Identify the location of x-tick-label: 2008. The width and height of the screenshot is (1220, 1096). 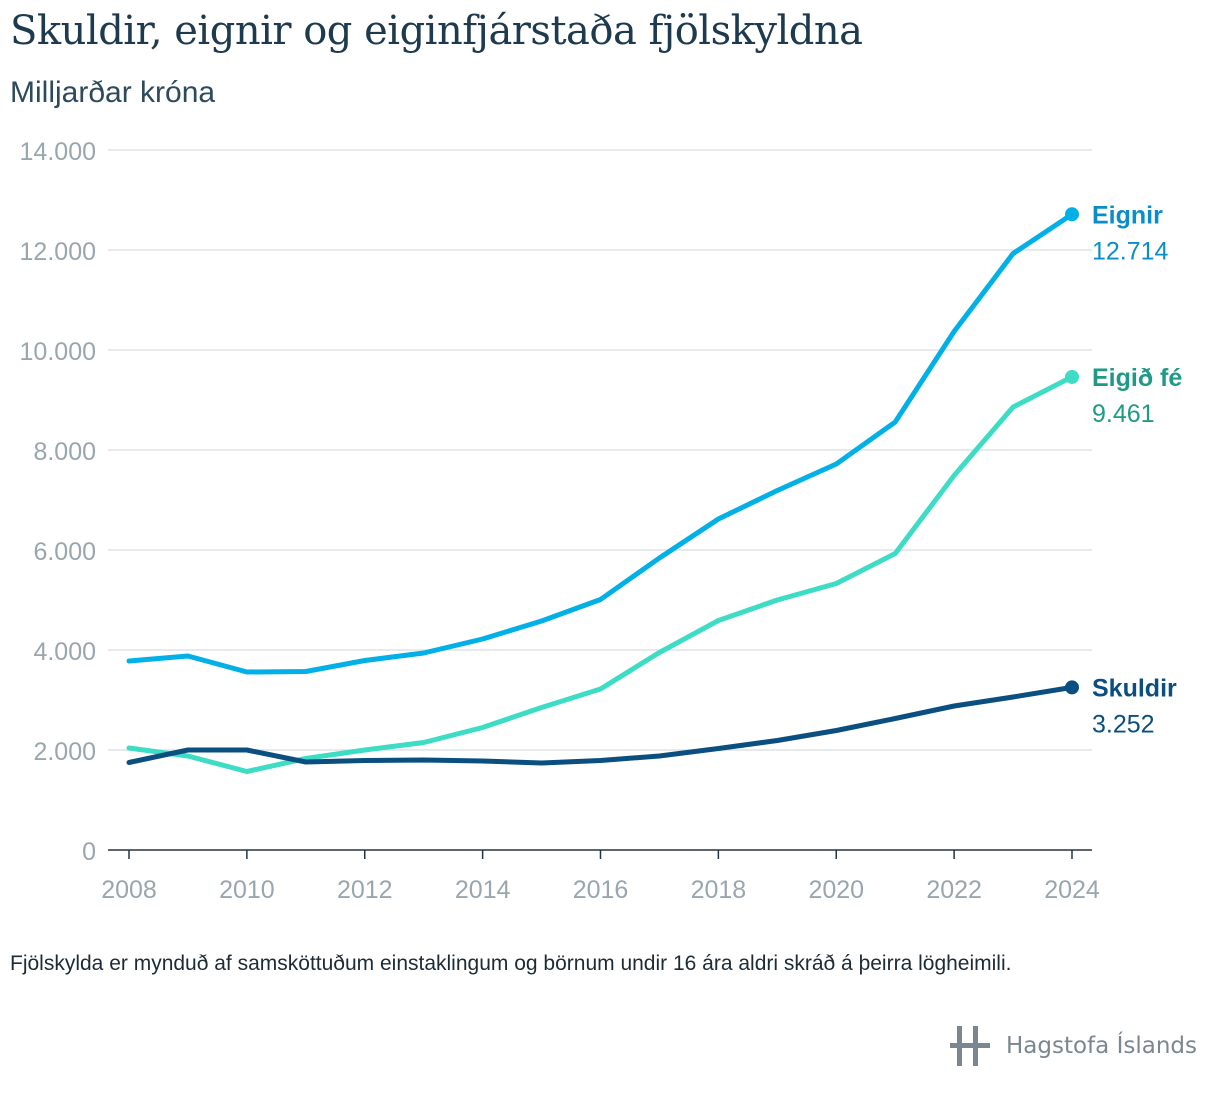
(129, 890).